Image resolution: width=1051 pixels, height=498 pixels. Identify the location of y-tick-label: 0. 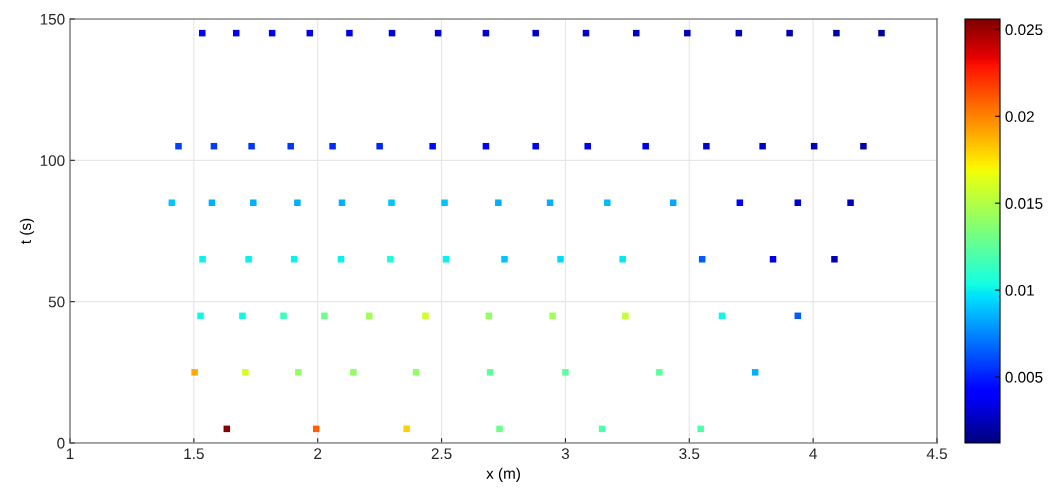
(61, 443).